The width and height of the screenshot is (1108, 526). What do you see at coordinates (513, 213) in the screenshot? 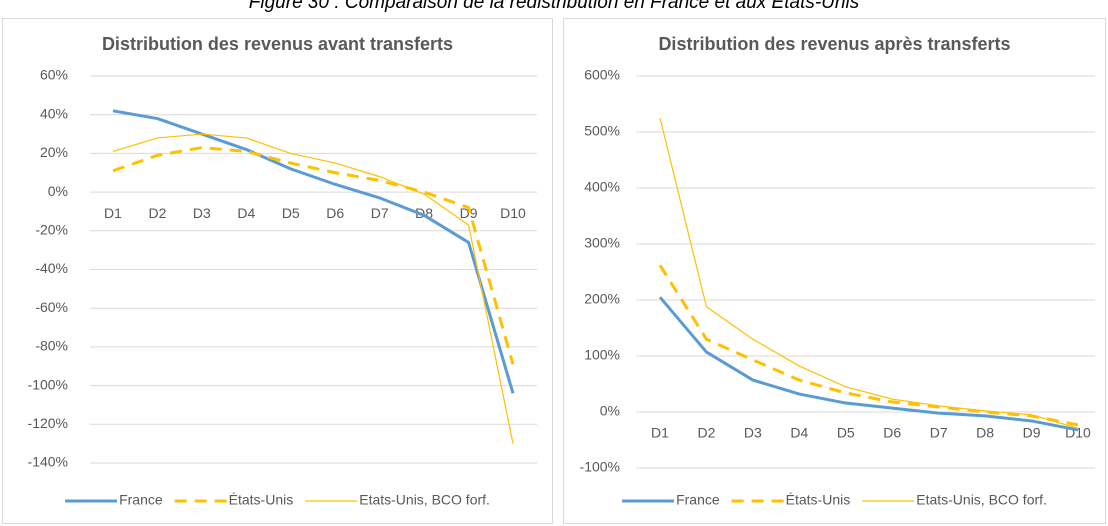
I see `x-tick-label: D10` at bounding box center [513, 213].